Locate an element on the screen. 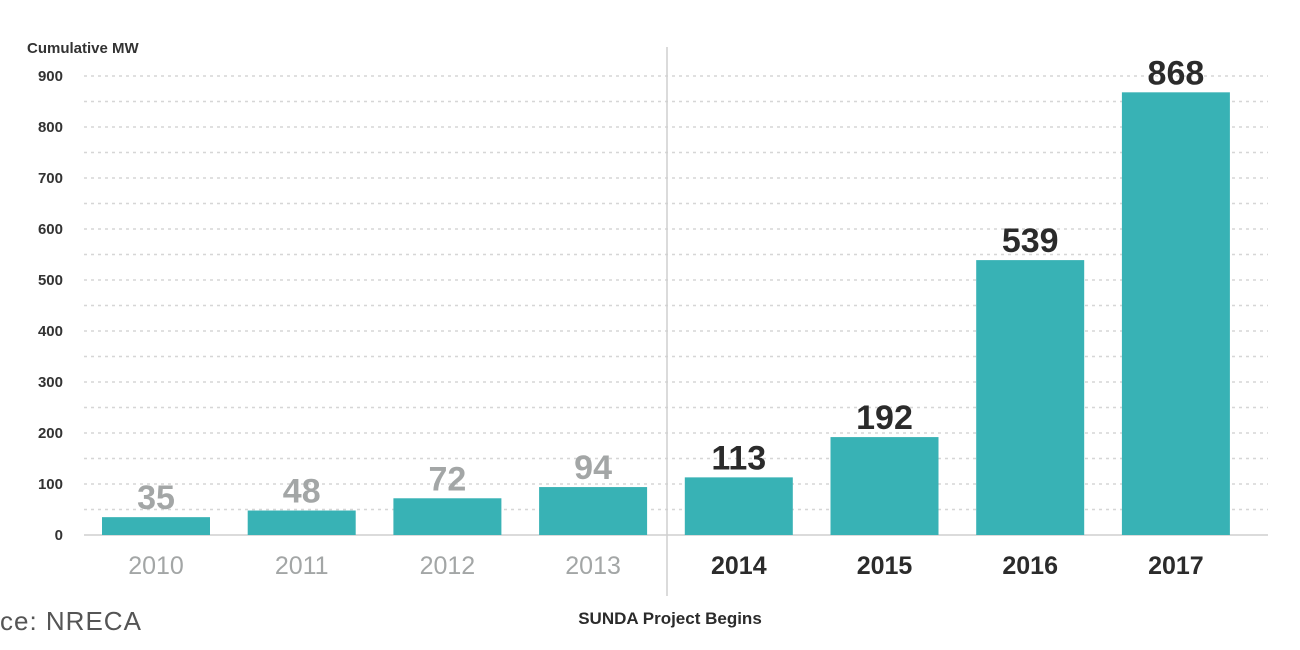 The image size is (1300, 650). y-tick-label: 200 is located at coordinates (50, 433).